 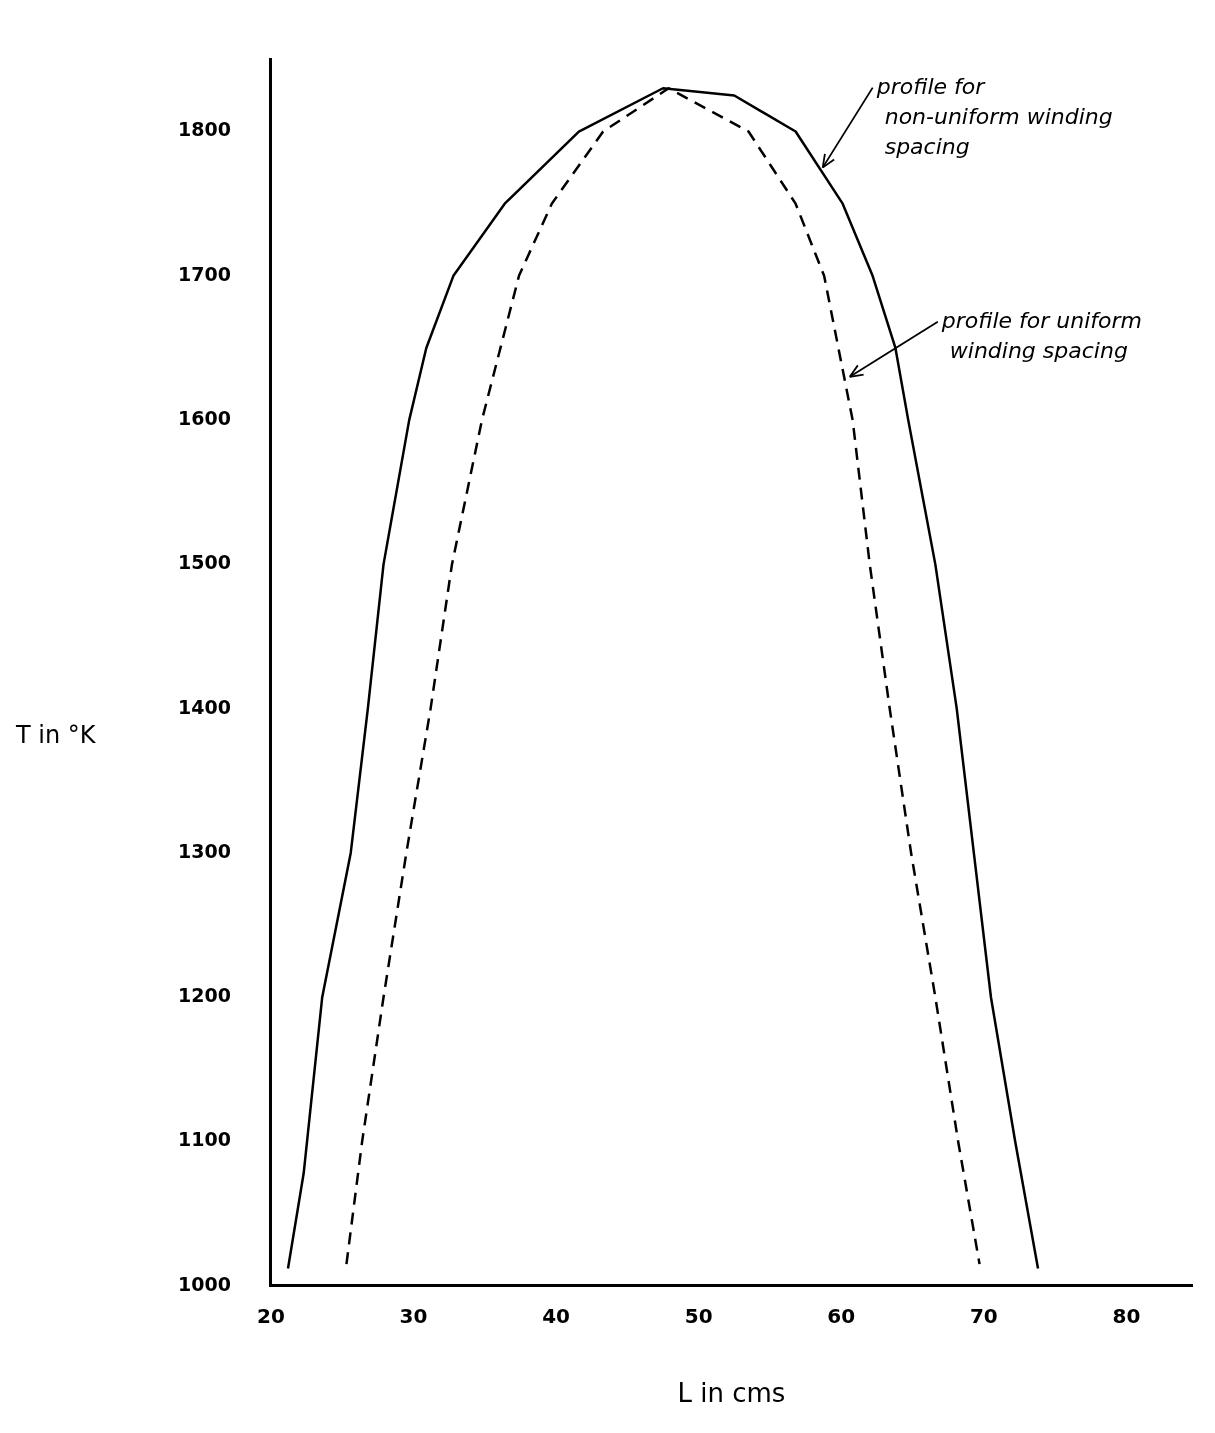 What do you see at coordinates (556, 1316) in the screenshot?
I see `x-tick-label: 40` at bounding box center [556, 1316].